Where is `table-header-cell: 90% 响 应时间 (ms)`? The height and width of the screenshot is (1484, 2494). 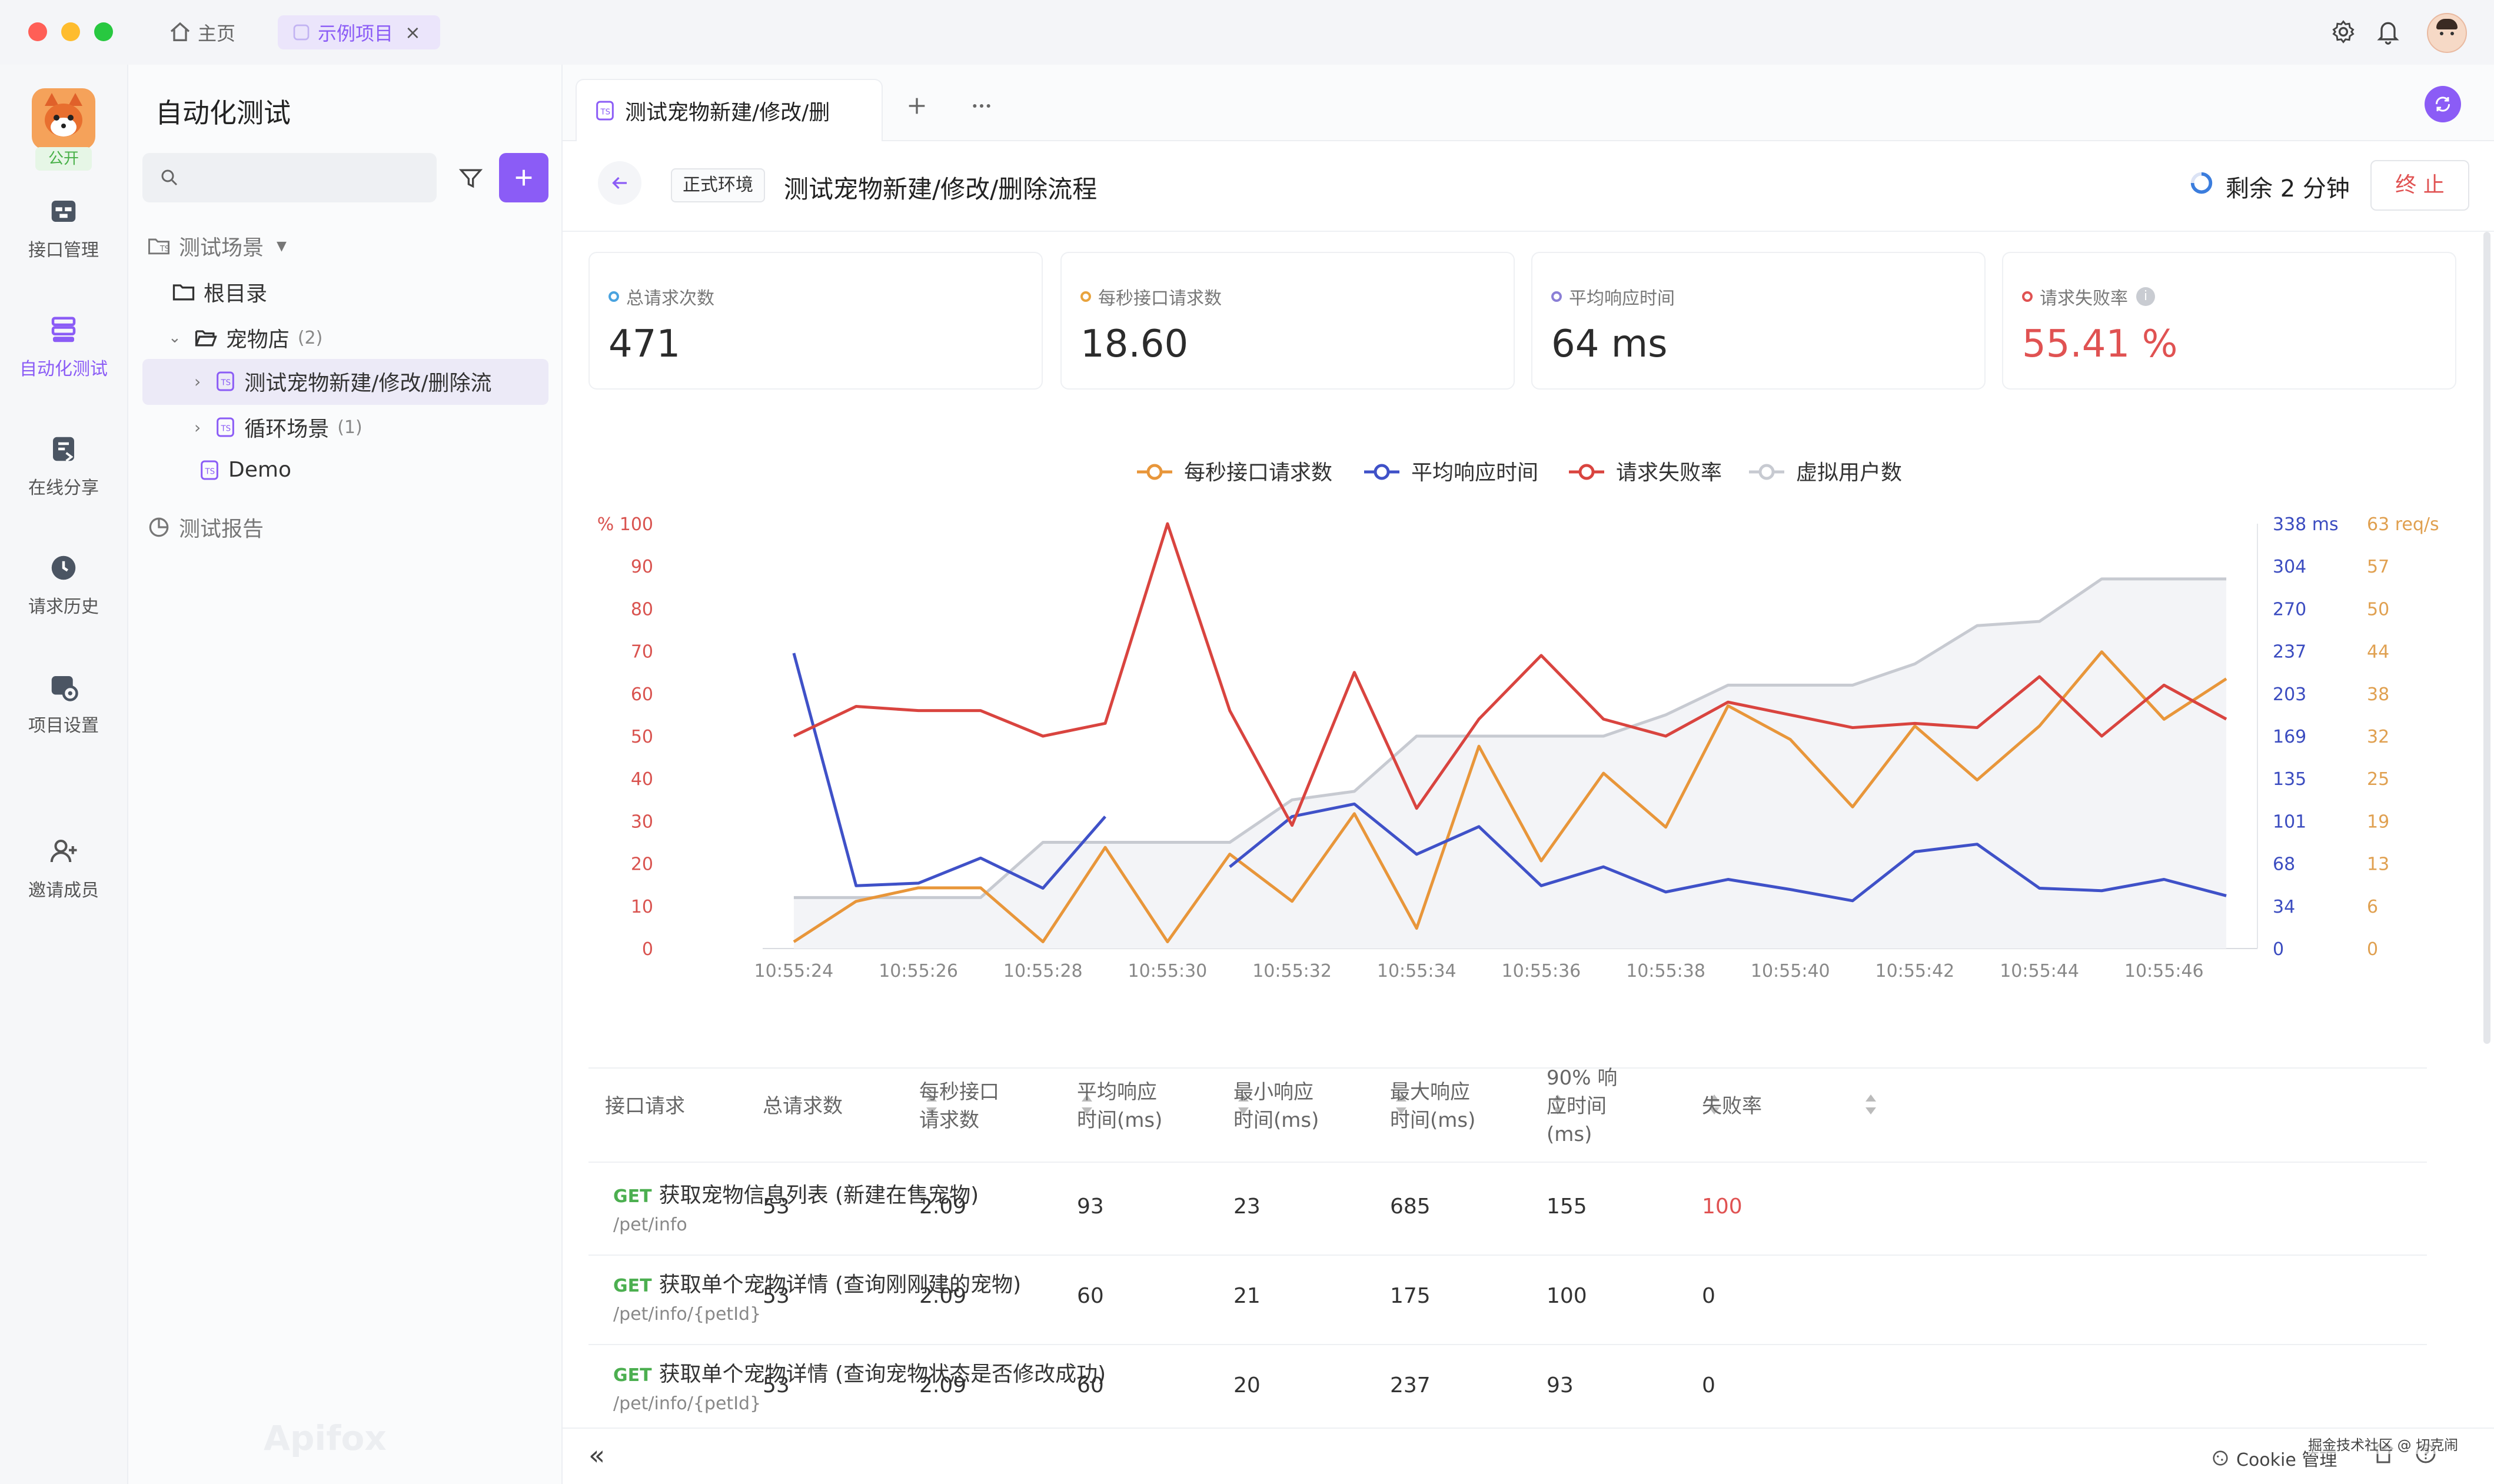 table-header-cell: 90% 响 应时间 (ms) is located at coordinates (1583, 1106).